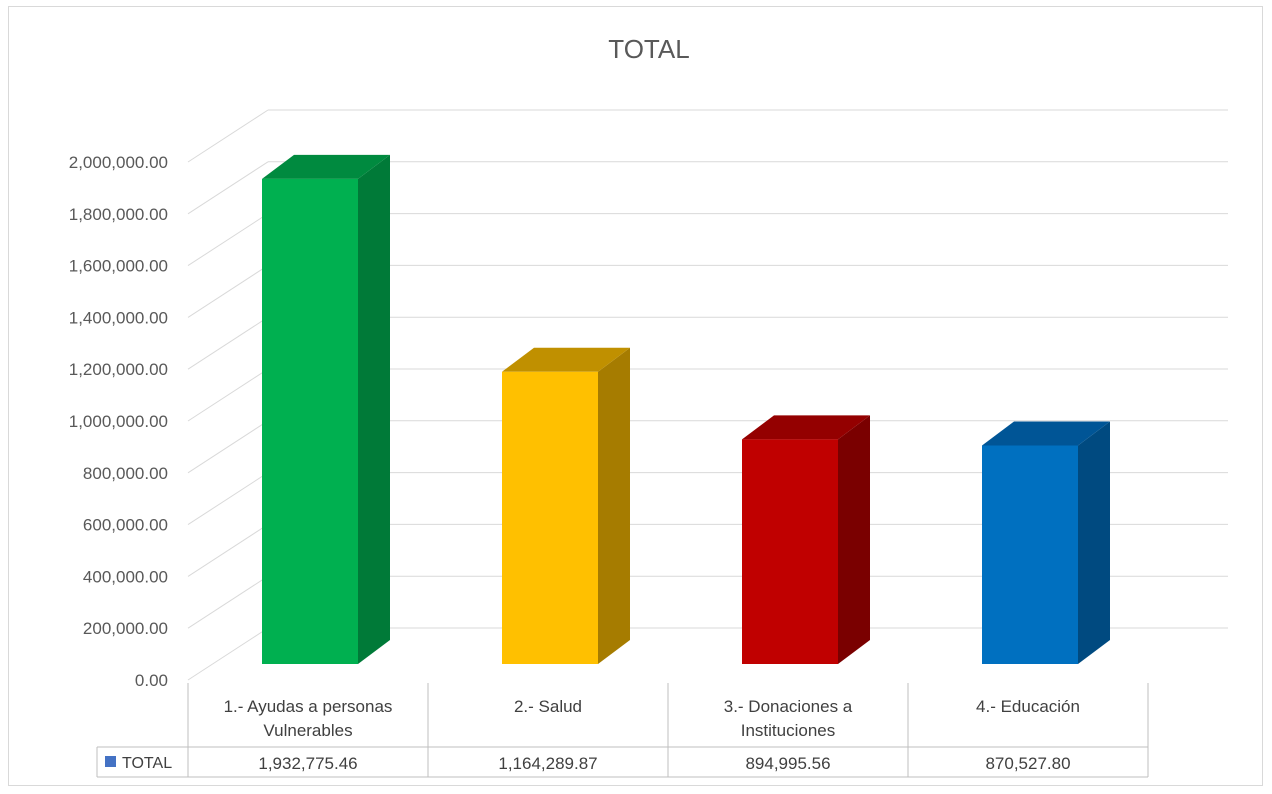 This screenshot has height=794, width=1272. What do you see at coordinates (308, 706) in the screenshot?
I see `category-label: 1.- Ayudas a personas` at bounding box center [308, 706].